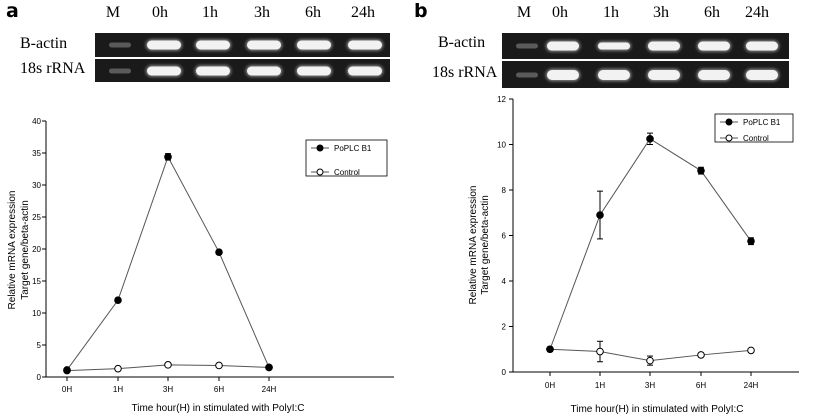  I want to click on y-tick-label: 4, so click(504, 281).